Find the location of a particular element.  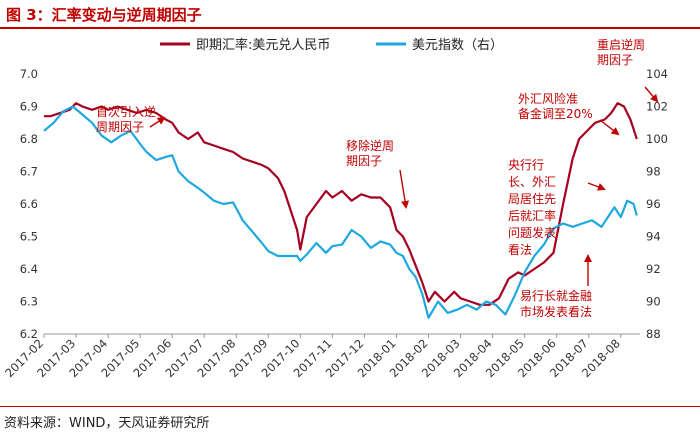

annotation-line: 问题发表 is located at coordinates (532, 232).